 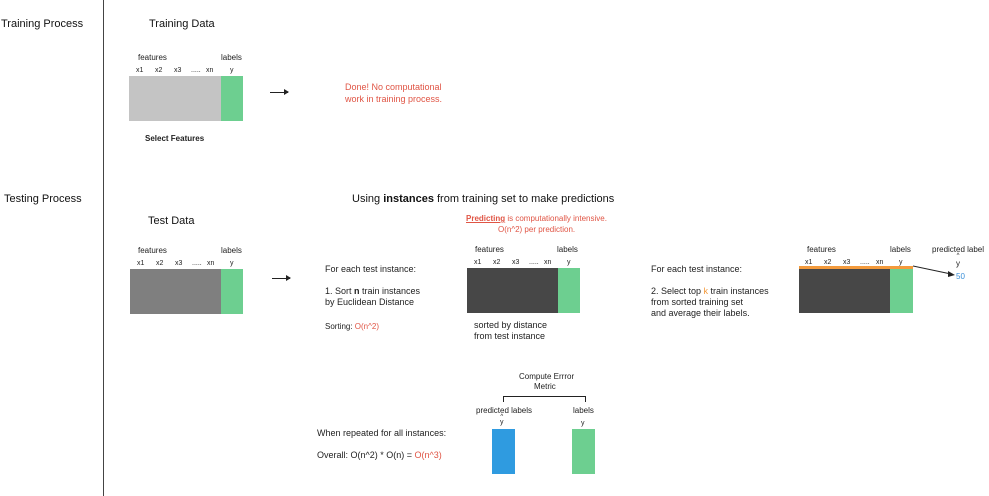 What do you see at coordinates (232, 98) in the screenshot?
I see `training-labels-block` at bounding box center [232, 98].